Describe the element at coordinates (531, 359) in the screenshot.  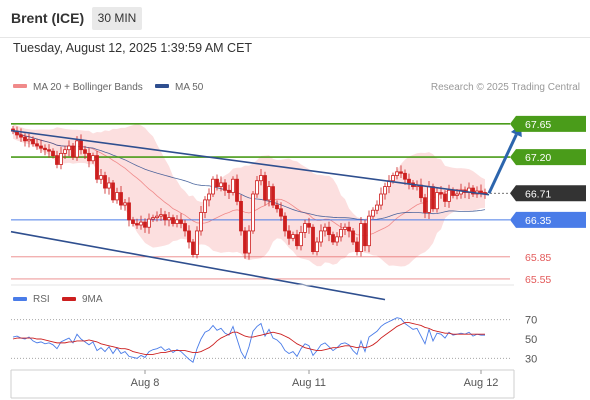
I see `rsi-tick-30: 30` at that location.